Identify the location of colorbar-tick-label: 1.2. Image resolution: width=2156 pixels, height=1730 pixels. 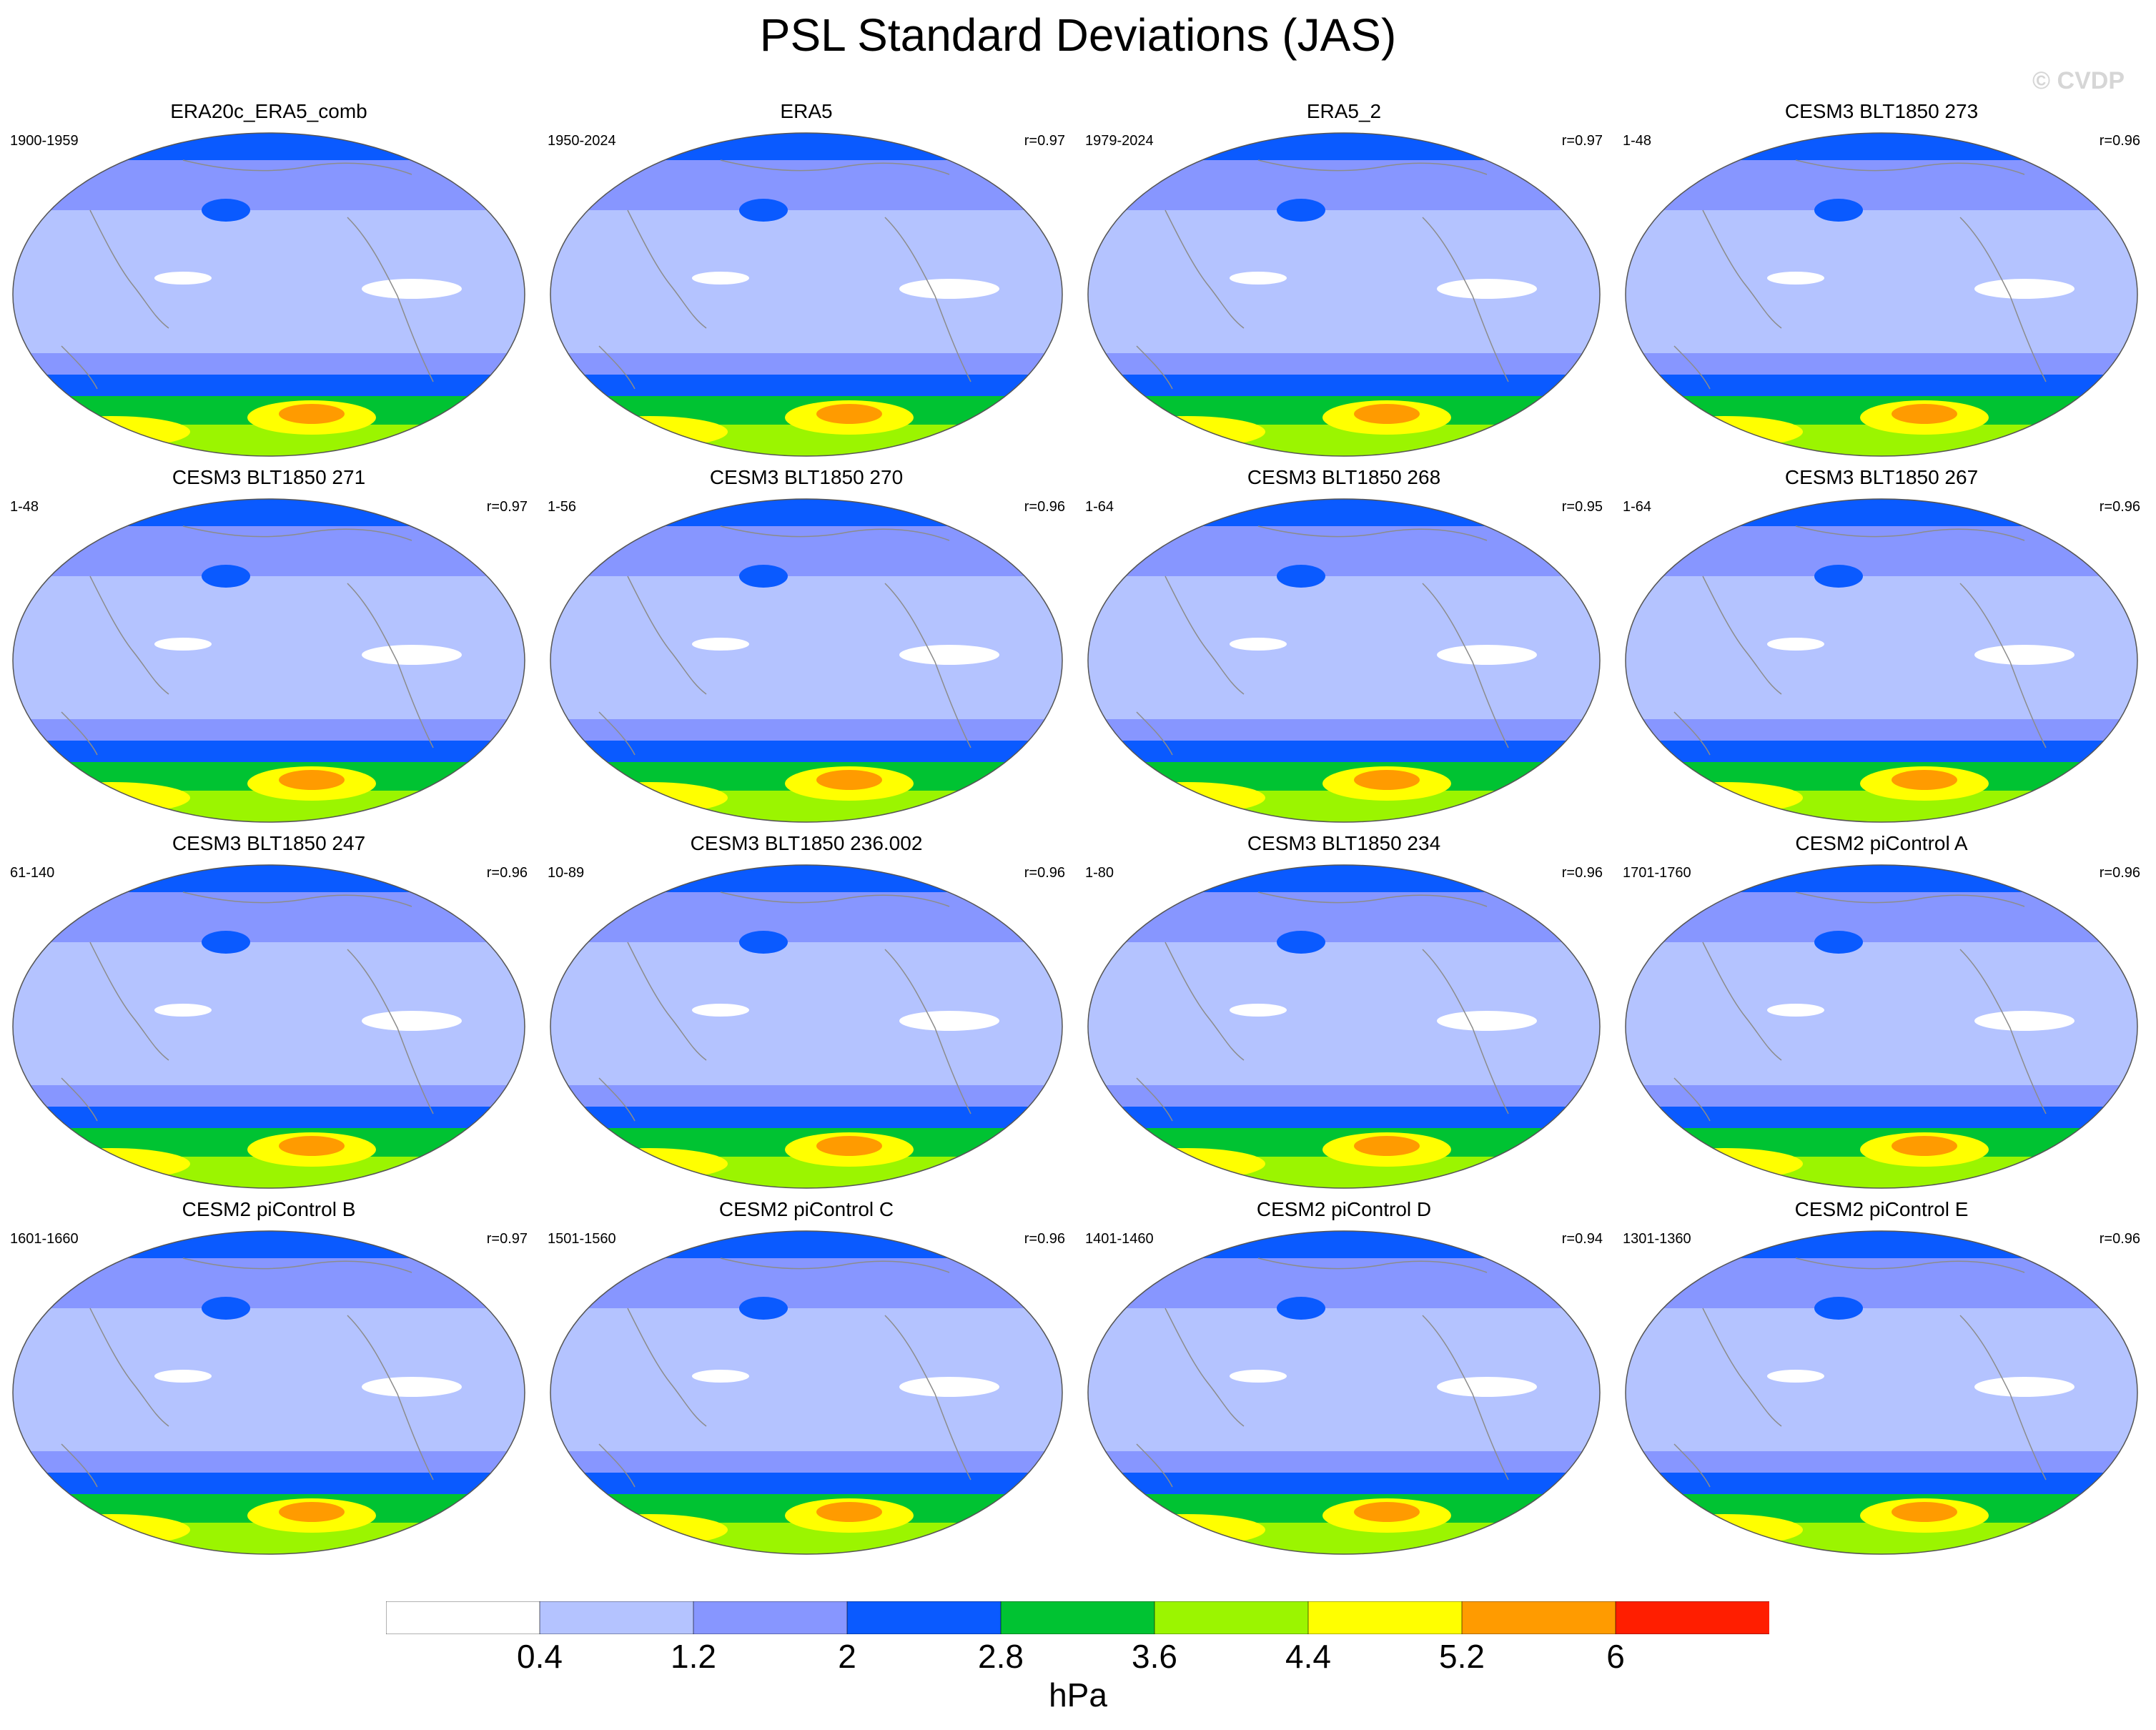
(693, 1656).